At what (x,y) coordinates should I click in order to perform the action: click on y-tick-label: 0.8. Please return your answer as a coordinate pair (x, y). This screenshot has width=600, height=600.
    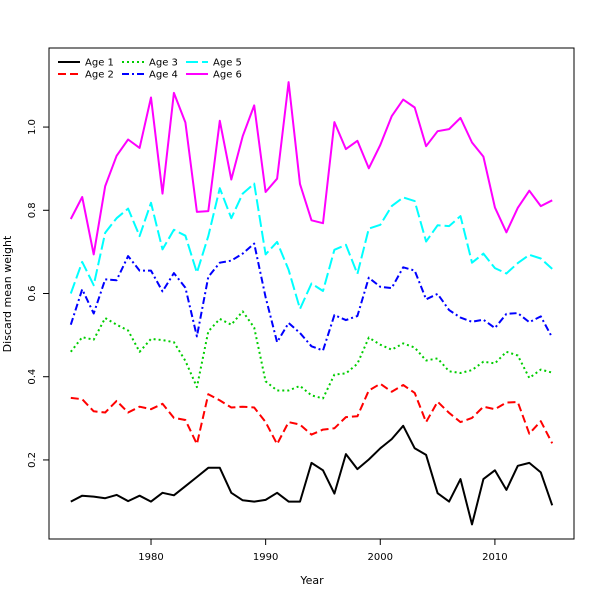
    Looking at the image, I should click on (32, 210).